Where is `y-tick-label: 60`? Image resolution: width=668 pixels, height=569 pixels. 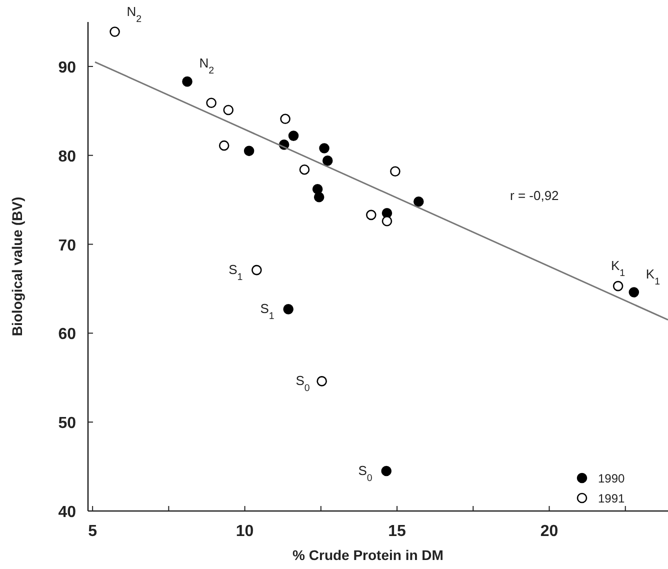
y-tick-label: 60 is located at coordinates (67, 335).